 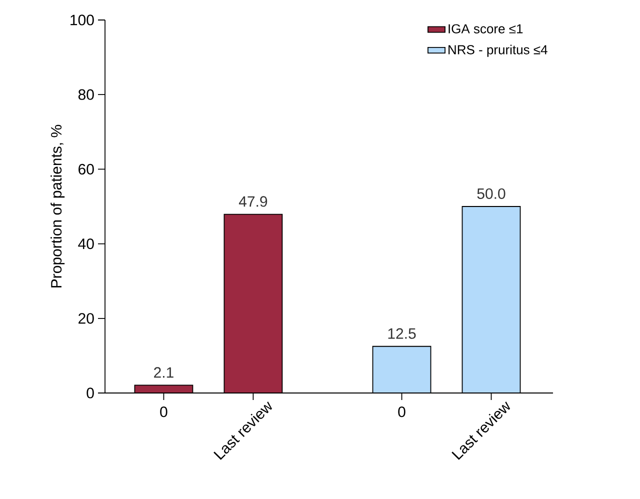 I want to click on y-tick-label: 60, so click(x=86, y=169).